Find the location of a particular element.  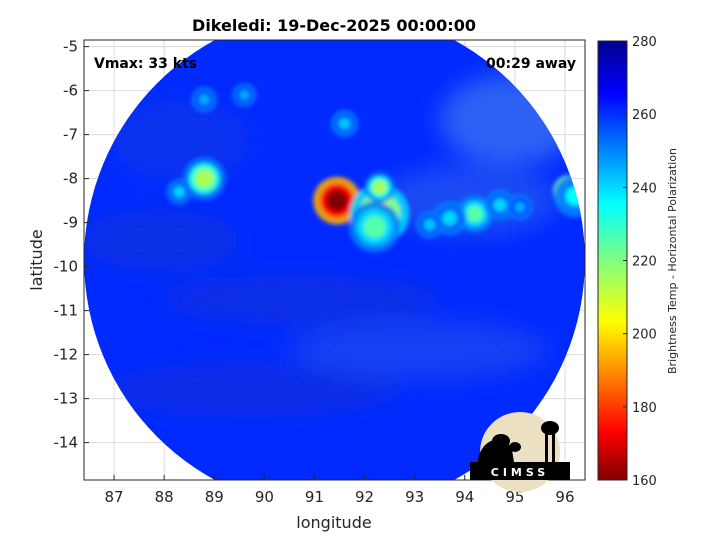

x-tick-label: 94 is located at coordinates (464, 497).